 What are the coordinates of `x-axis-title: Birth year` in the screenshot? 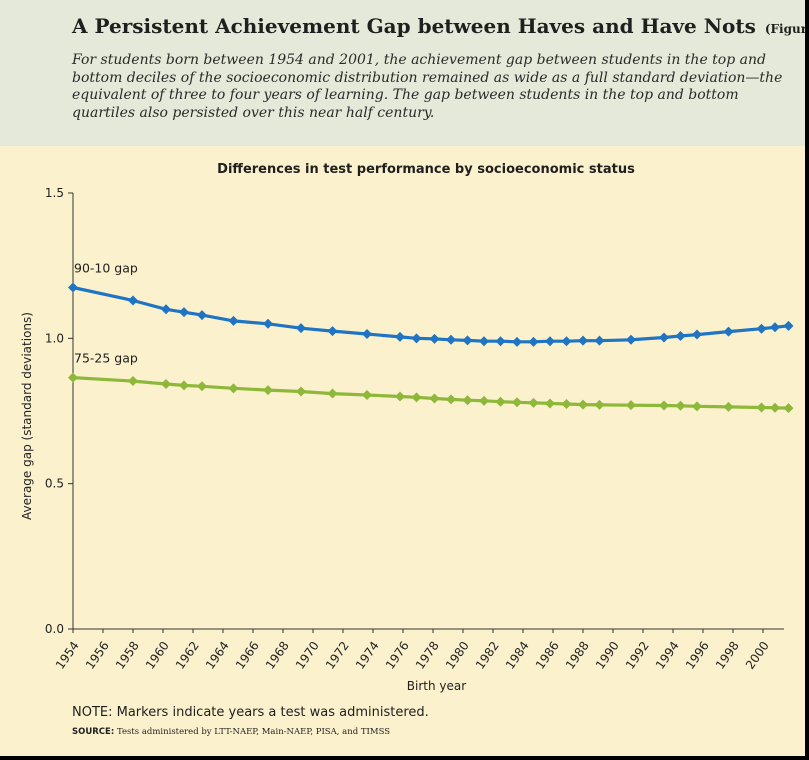 It's located at (436, 686).